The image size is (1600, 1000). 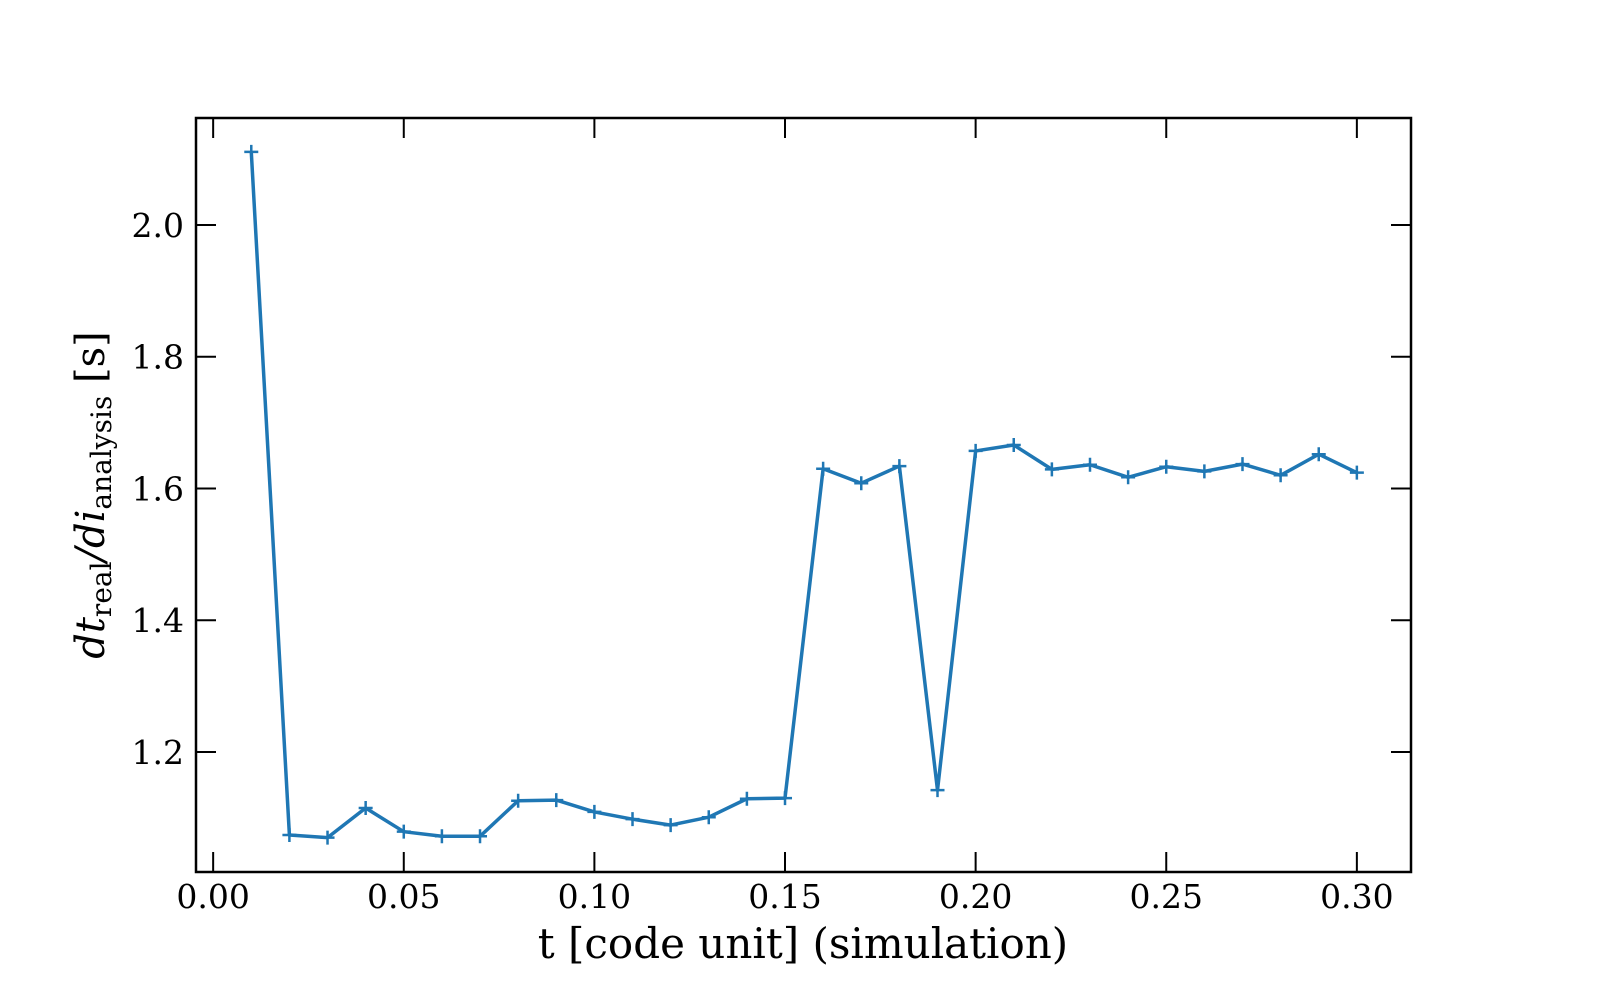 What do you see at coordinates (158, 752) in the screenshot?
I see `y-tick-label: 1.2` at bounding box center [158, 752].